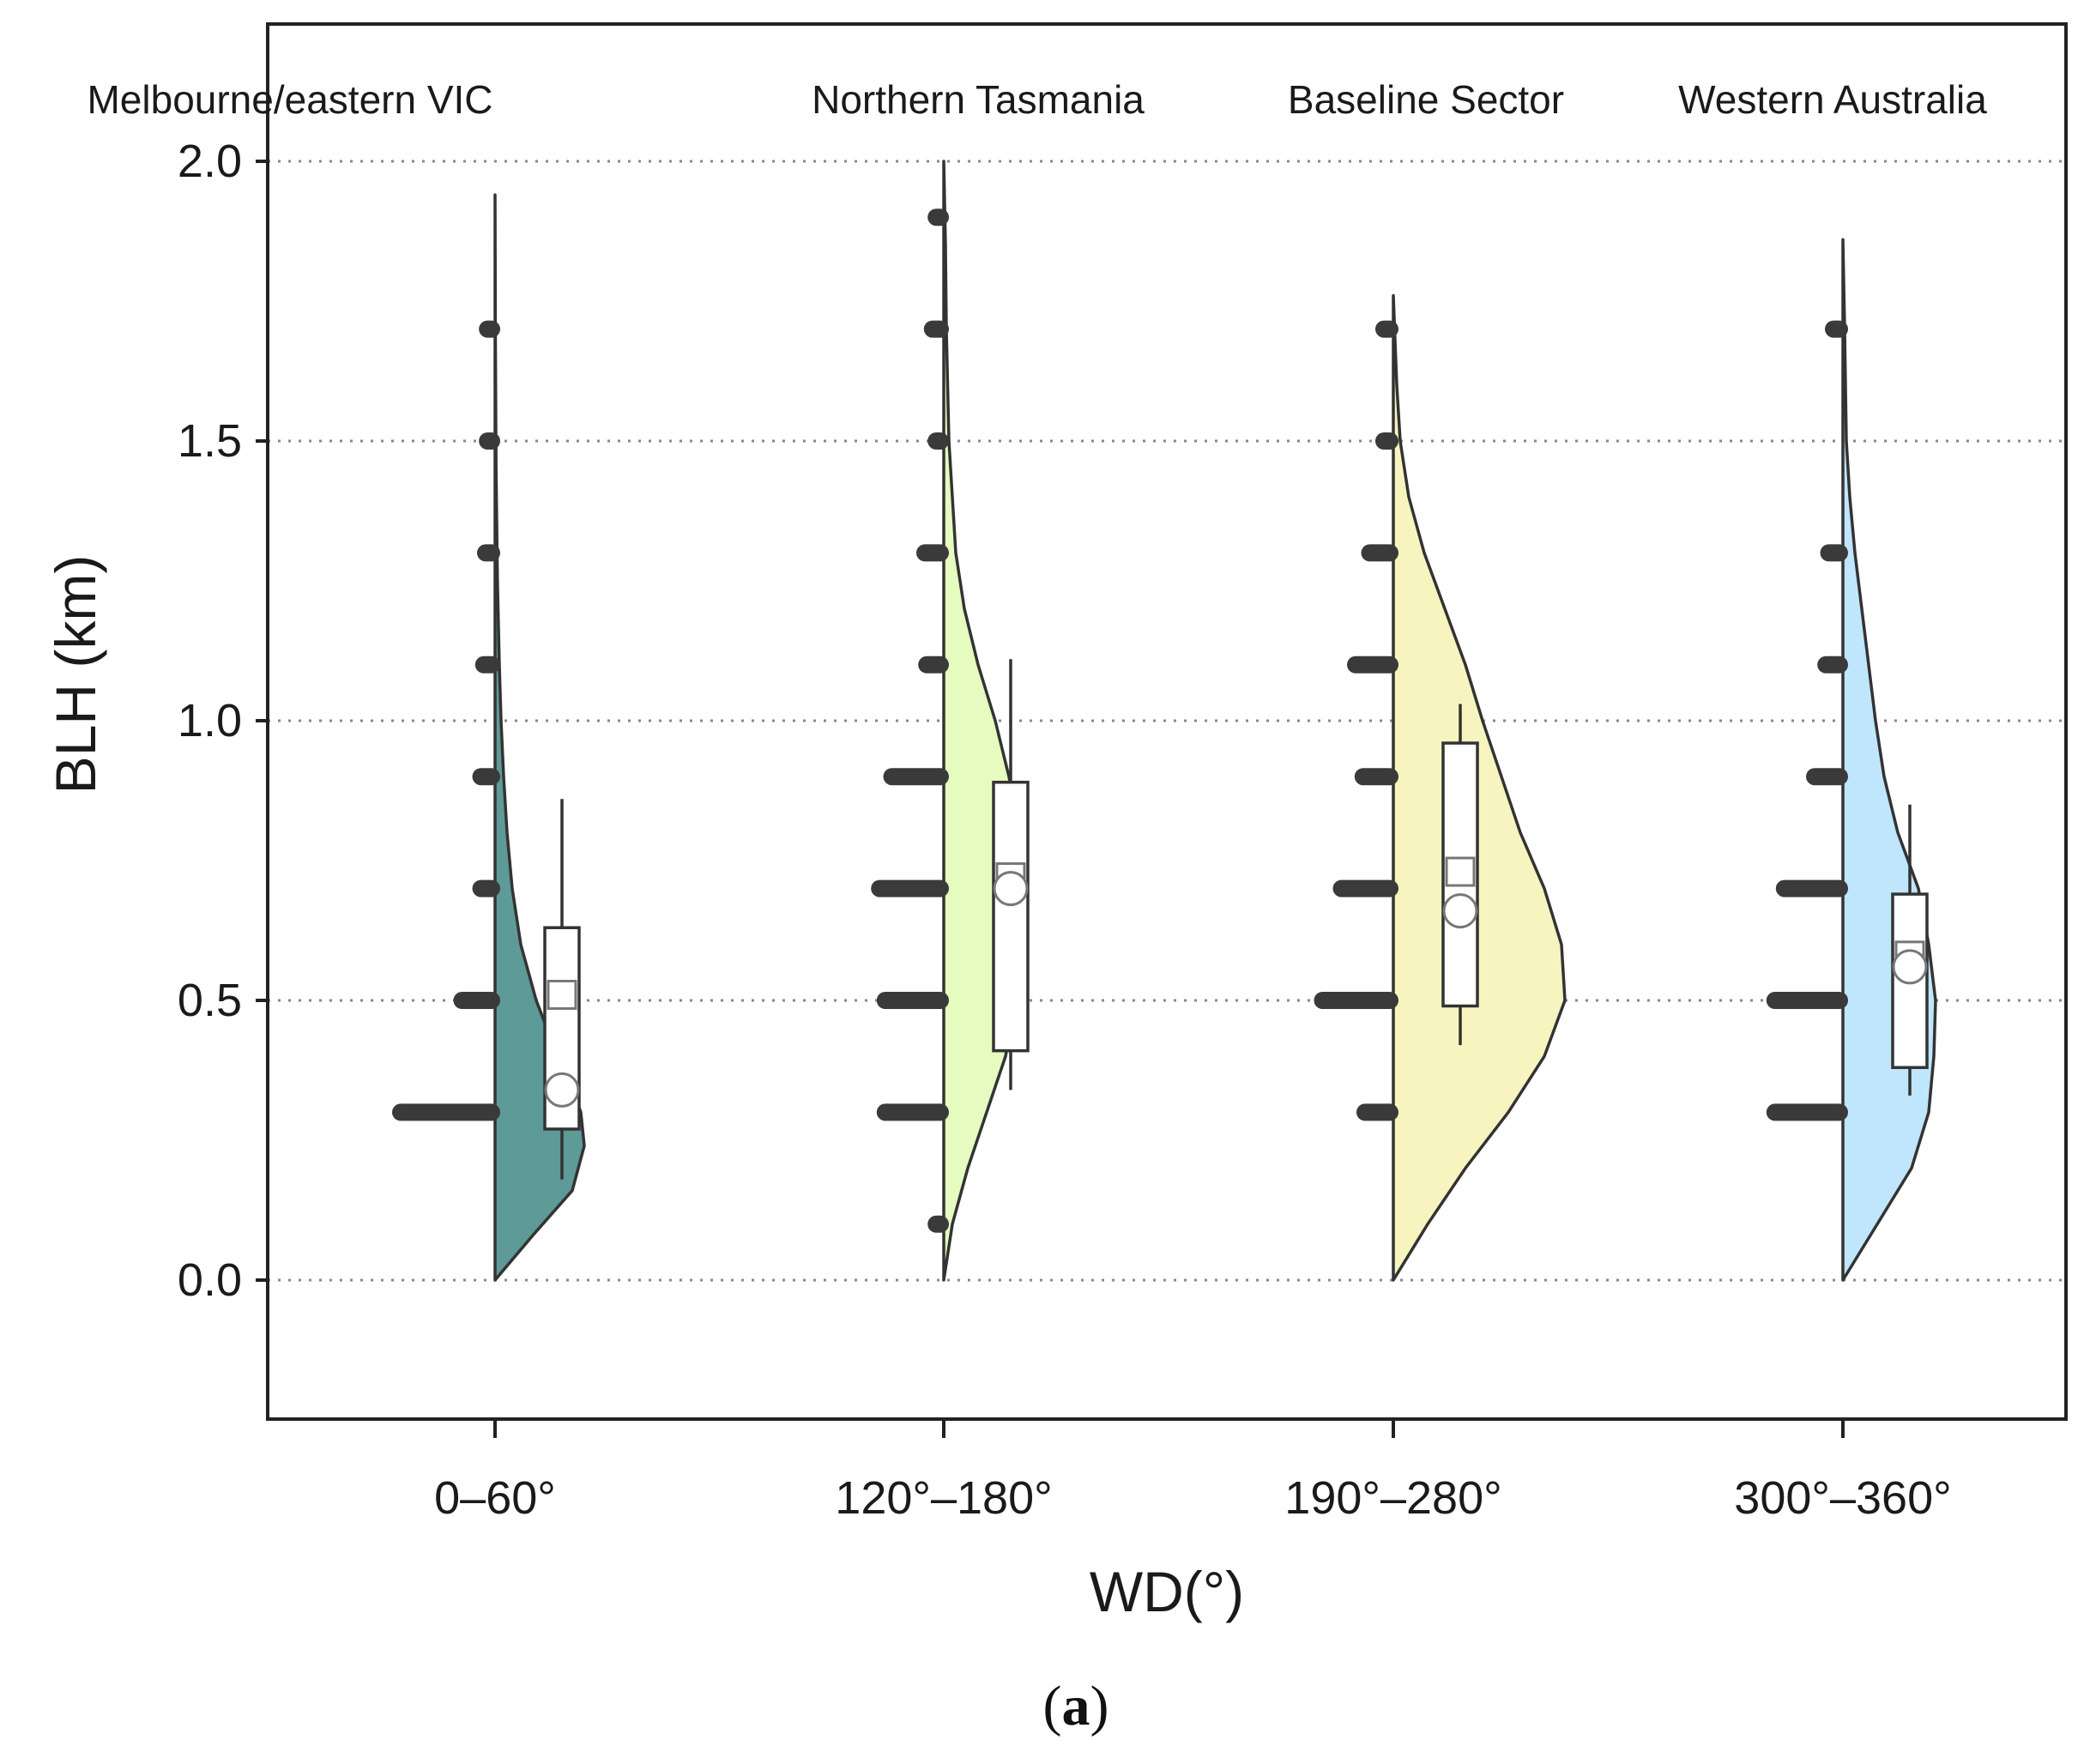  I want to click on sector-label: Northern Tasmania, so click(978, 99).